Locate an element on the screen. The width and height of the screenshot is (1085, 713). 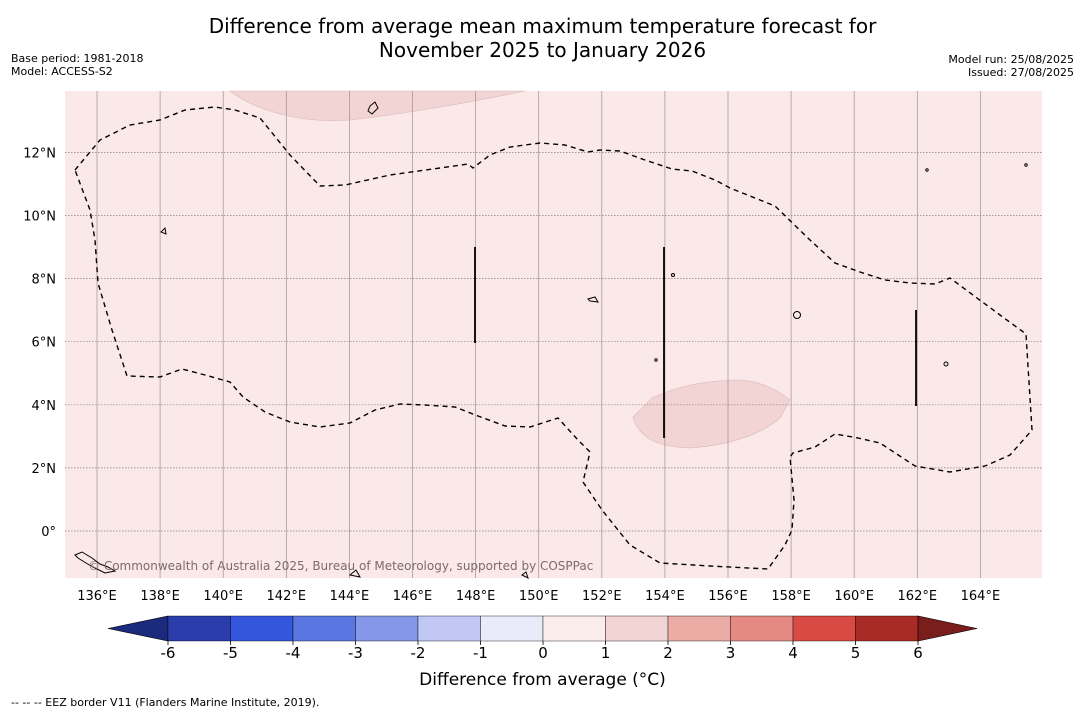
latitude-label: 6°N is located at coordinates (44, 343).